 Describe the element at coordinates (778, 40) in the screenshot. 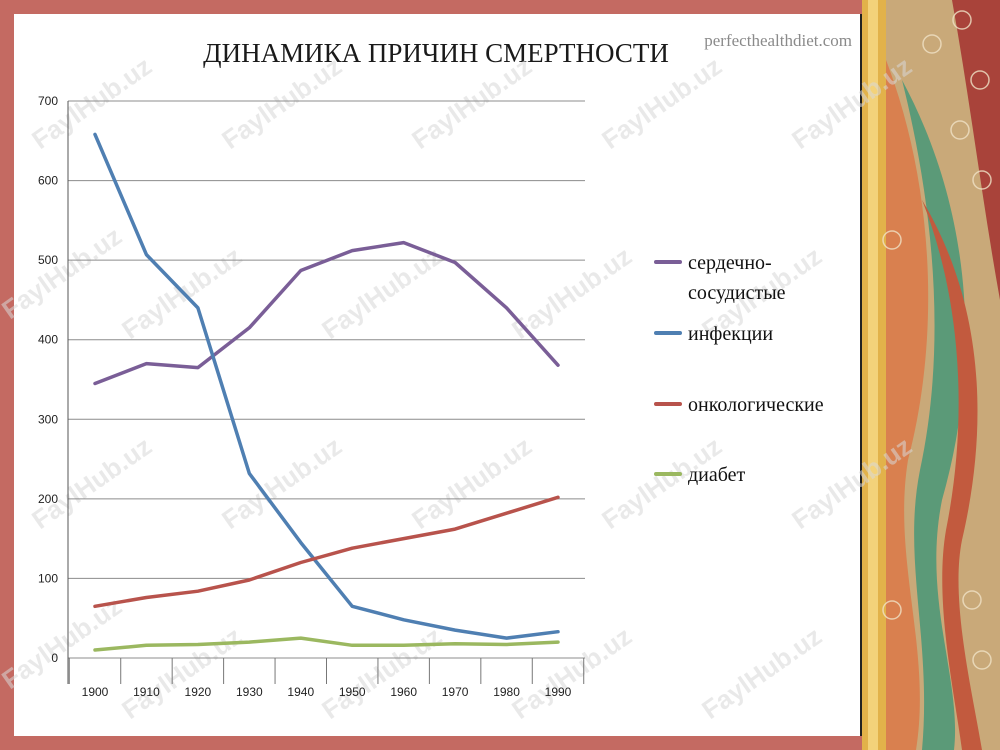

I see `source-label: perfecthealthdiet.com` at that location.